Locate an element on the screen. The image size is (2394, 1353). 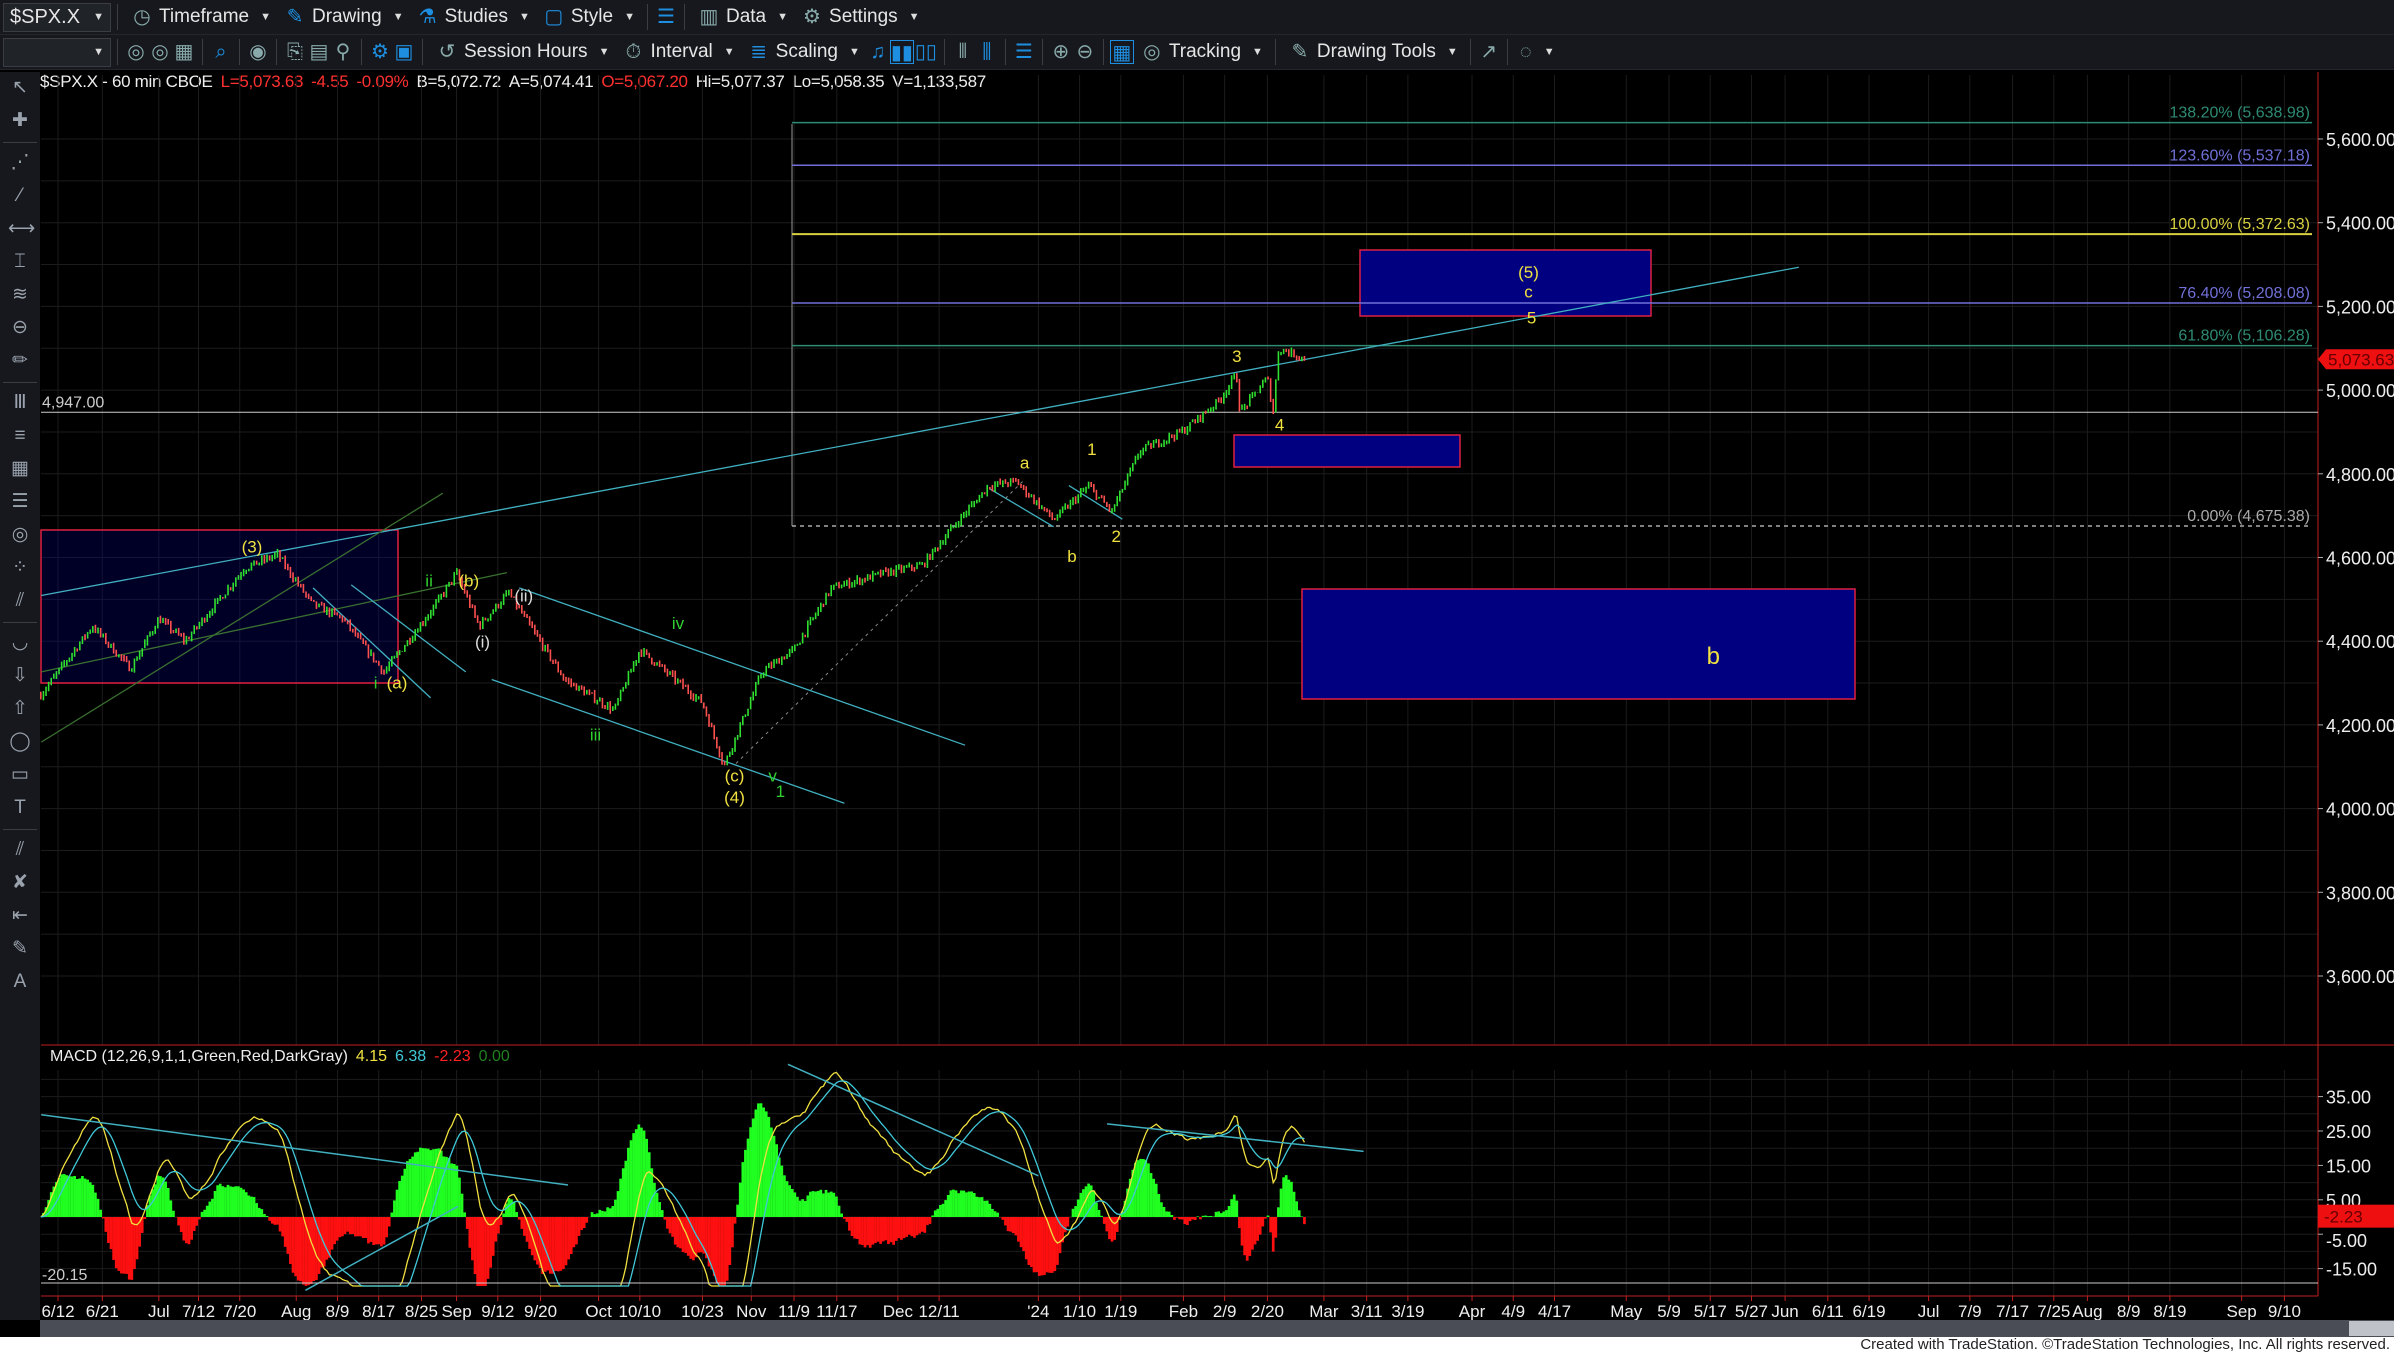
parallel-lines-icon: ⫽ is located at coordinates (20, 849).